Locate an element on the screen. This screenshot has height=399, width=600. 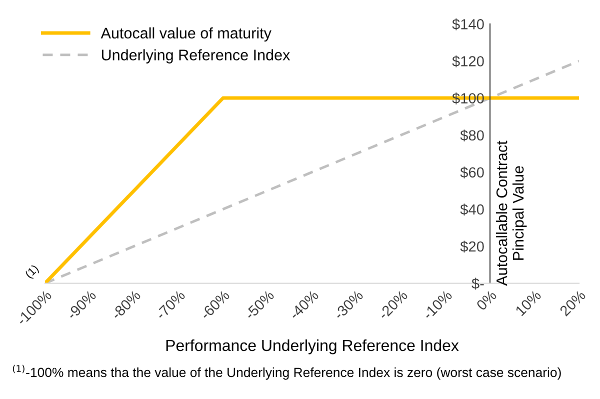
y-tick-label: $20 is located at coordinates (472, 246).